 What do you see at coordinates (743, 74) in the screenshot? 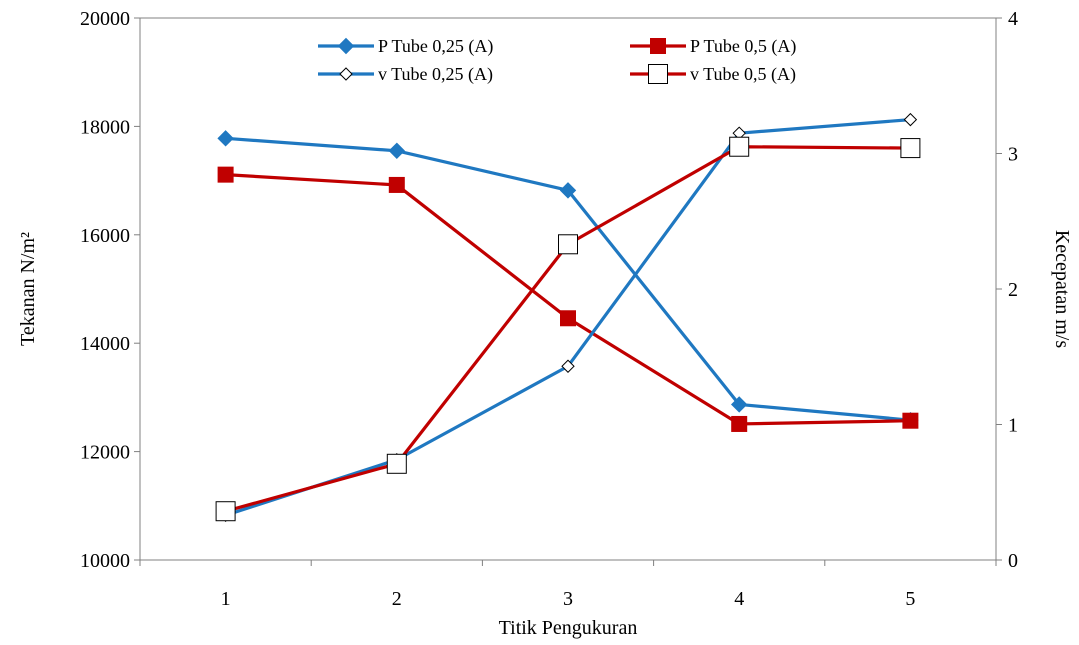
I see `legend-label: v Tube 0,5 (A)` at bounding box center [743, 74].